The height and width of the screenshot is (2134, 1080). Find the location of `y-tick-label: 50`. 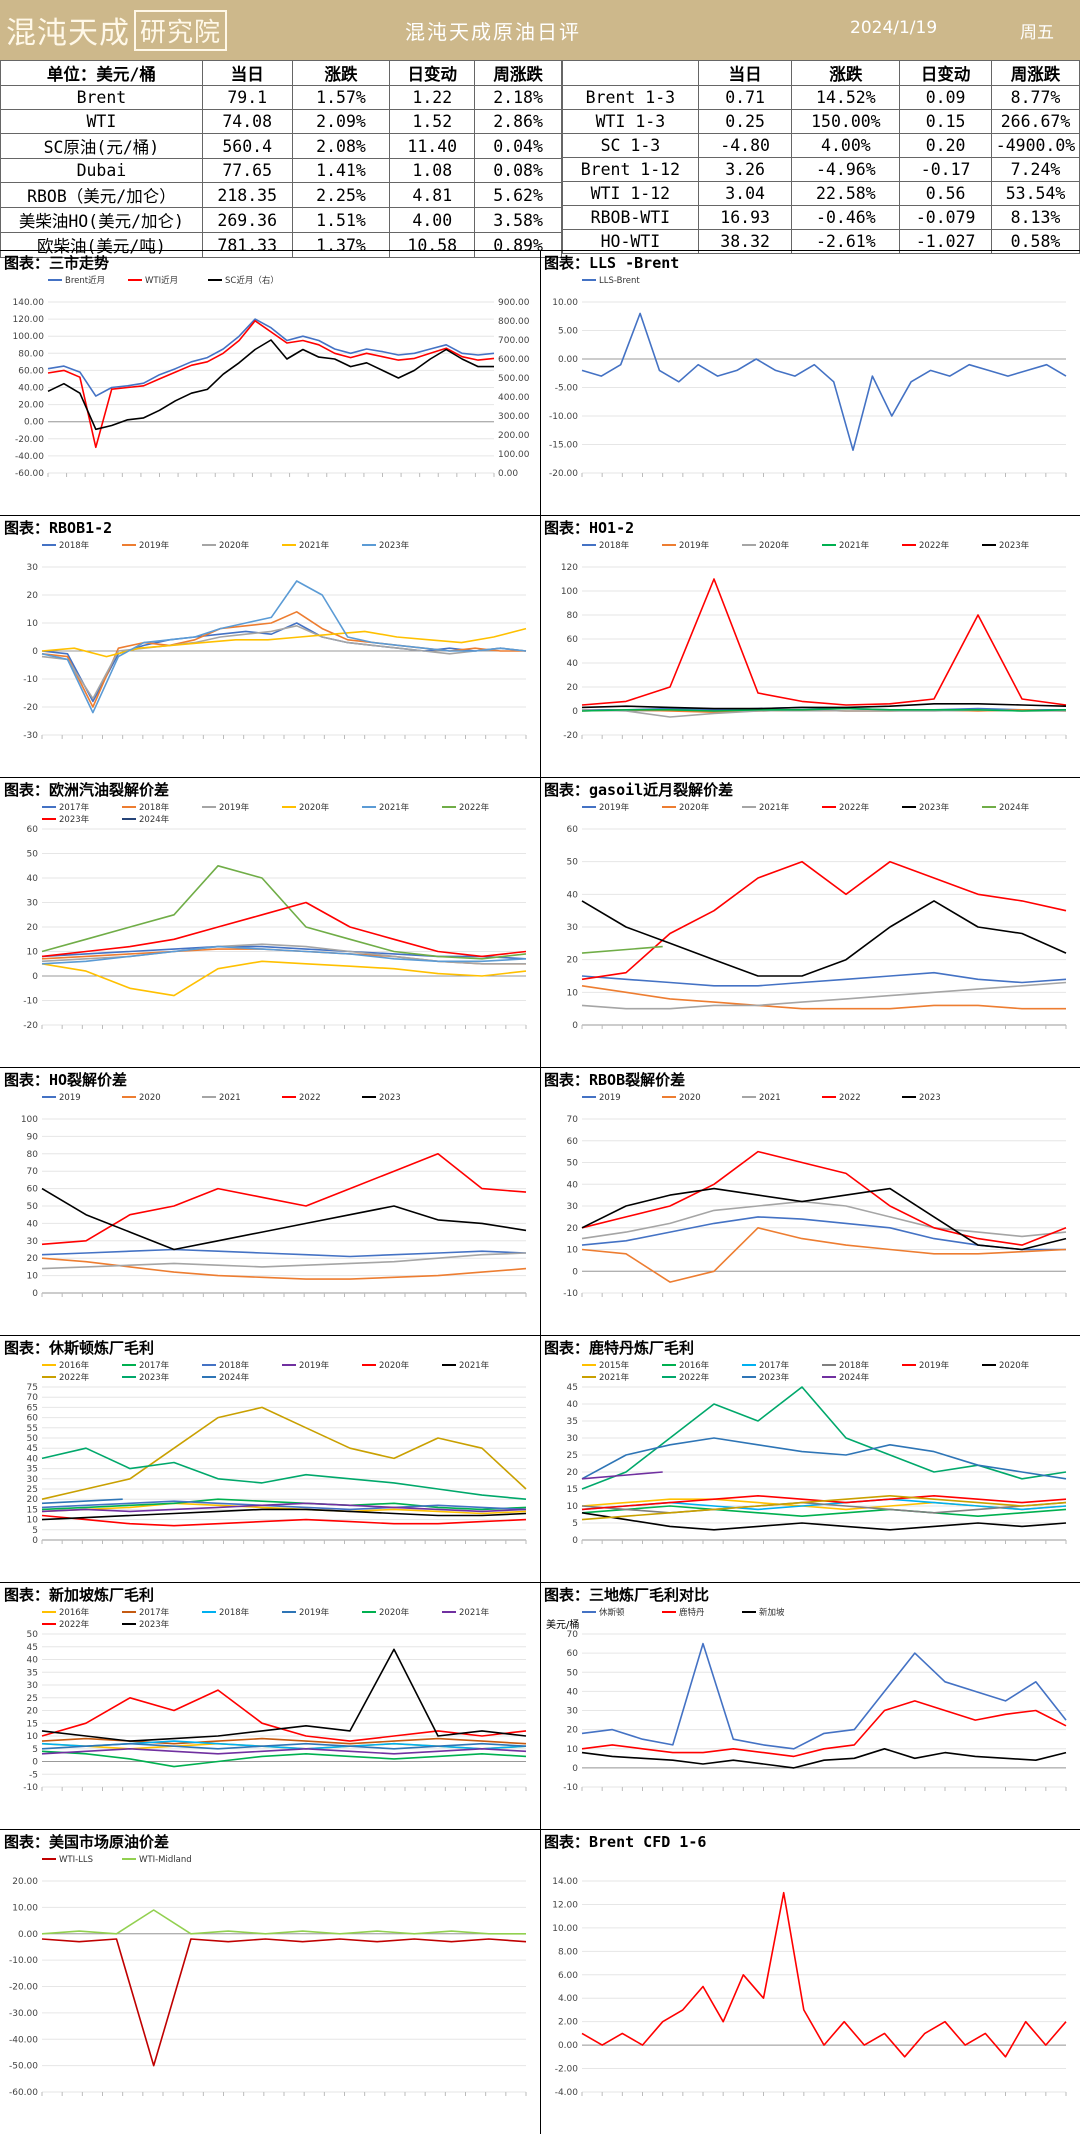

y-tick-label: 50 is located at coordinates (33, 1207).